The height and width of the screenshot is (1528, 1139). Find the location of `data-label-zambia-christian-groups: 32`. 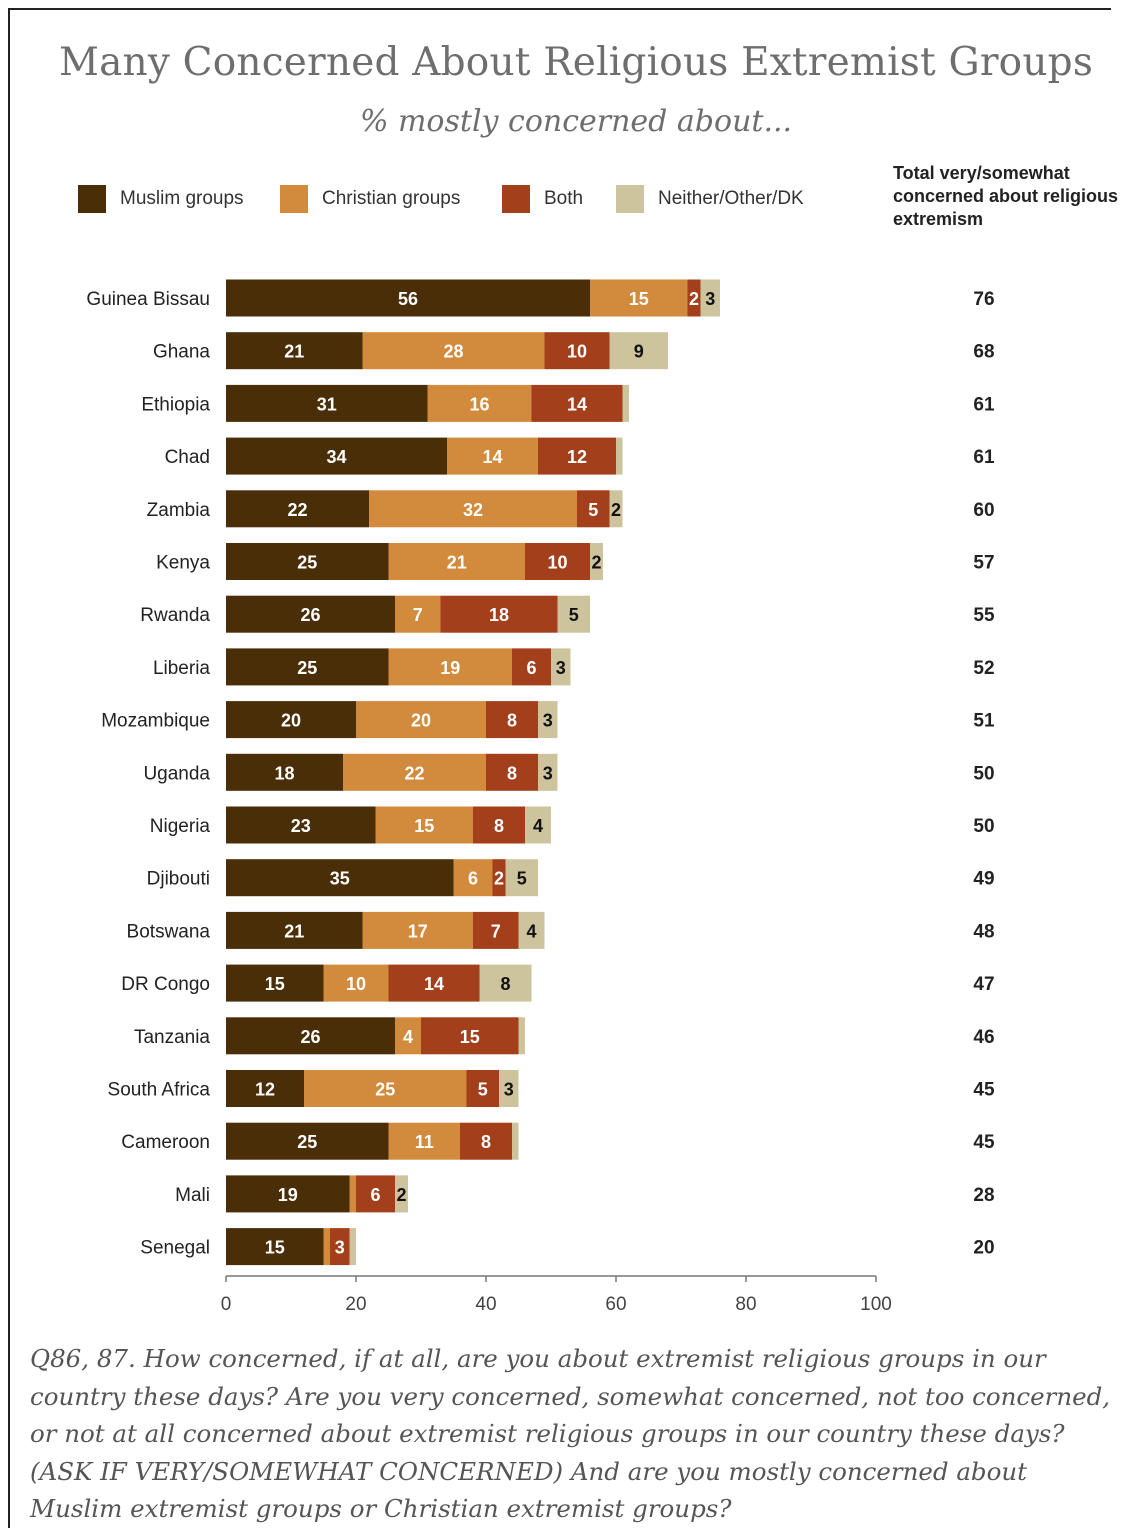

data-label-zambia-christian-groups: 32 is located at coordinates (473, 510).